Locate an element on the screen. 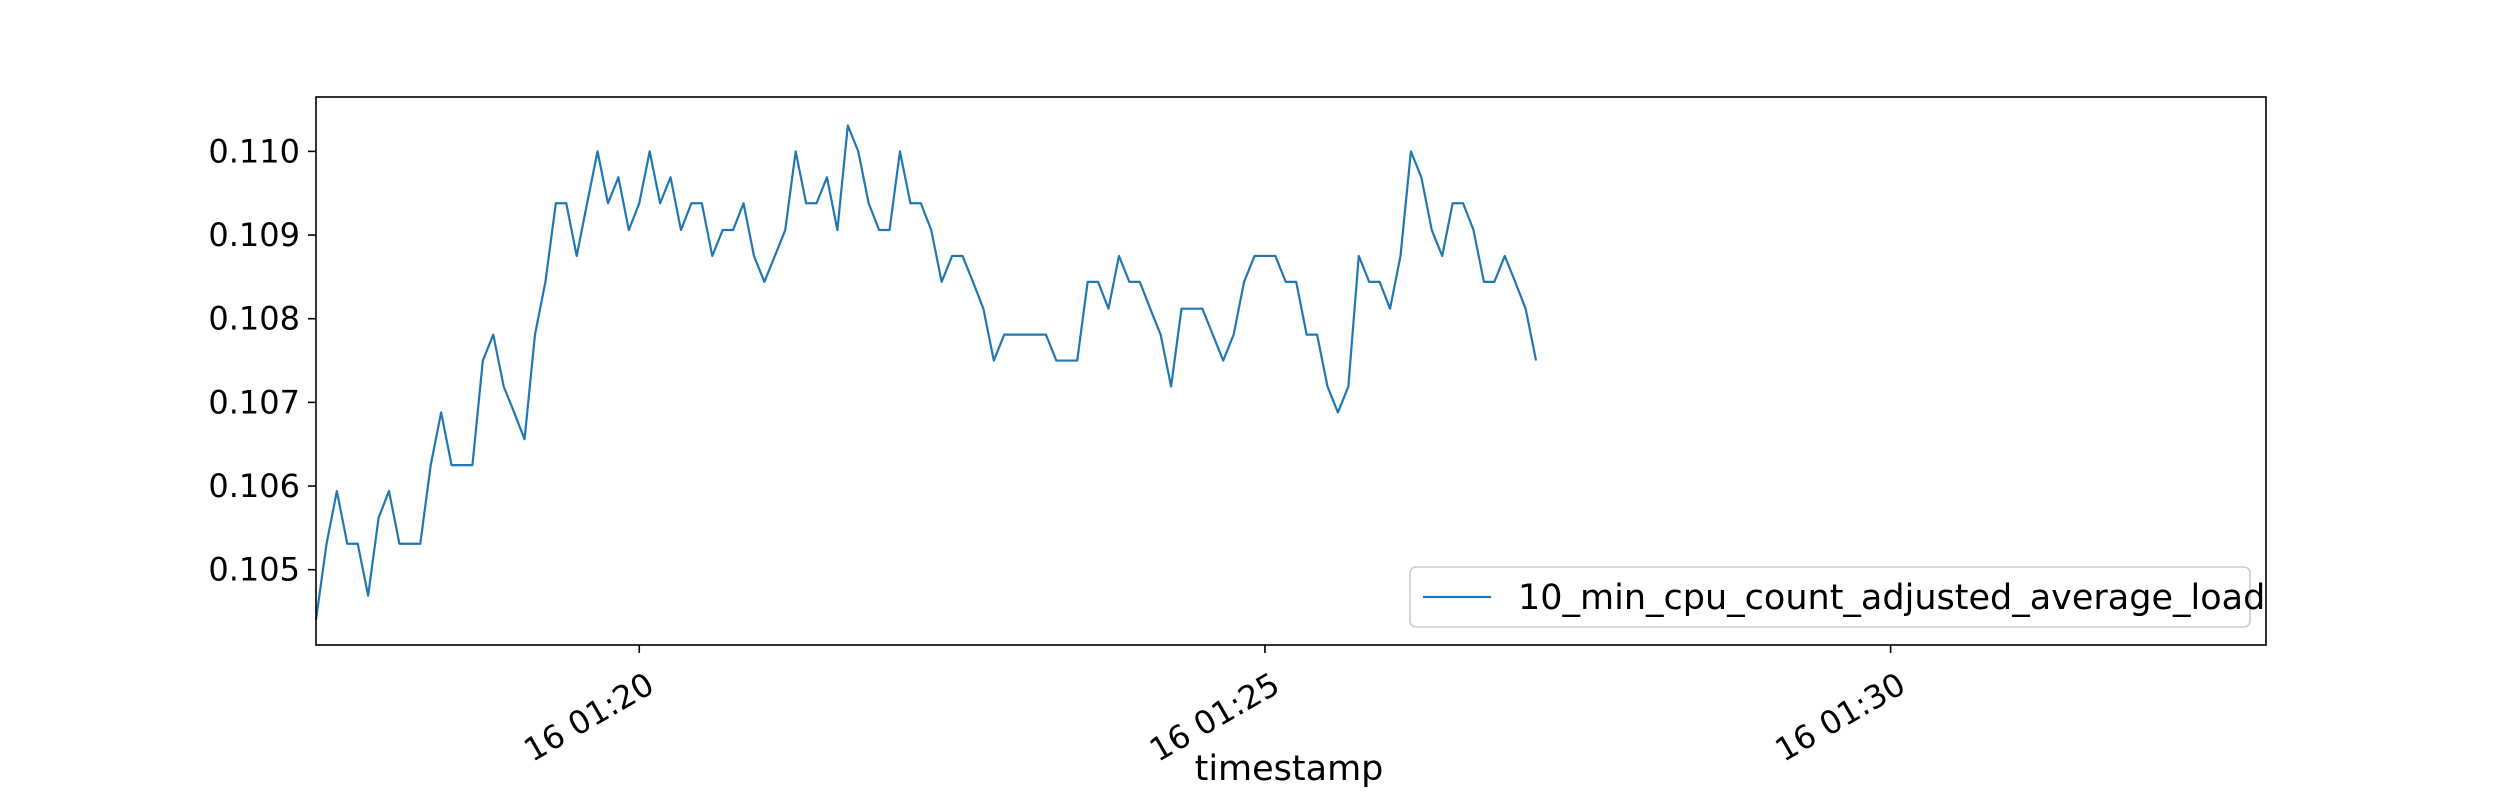  y-tick-label: 0.110 is located at coordinates (254, 151).